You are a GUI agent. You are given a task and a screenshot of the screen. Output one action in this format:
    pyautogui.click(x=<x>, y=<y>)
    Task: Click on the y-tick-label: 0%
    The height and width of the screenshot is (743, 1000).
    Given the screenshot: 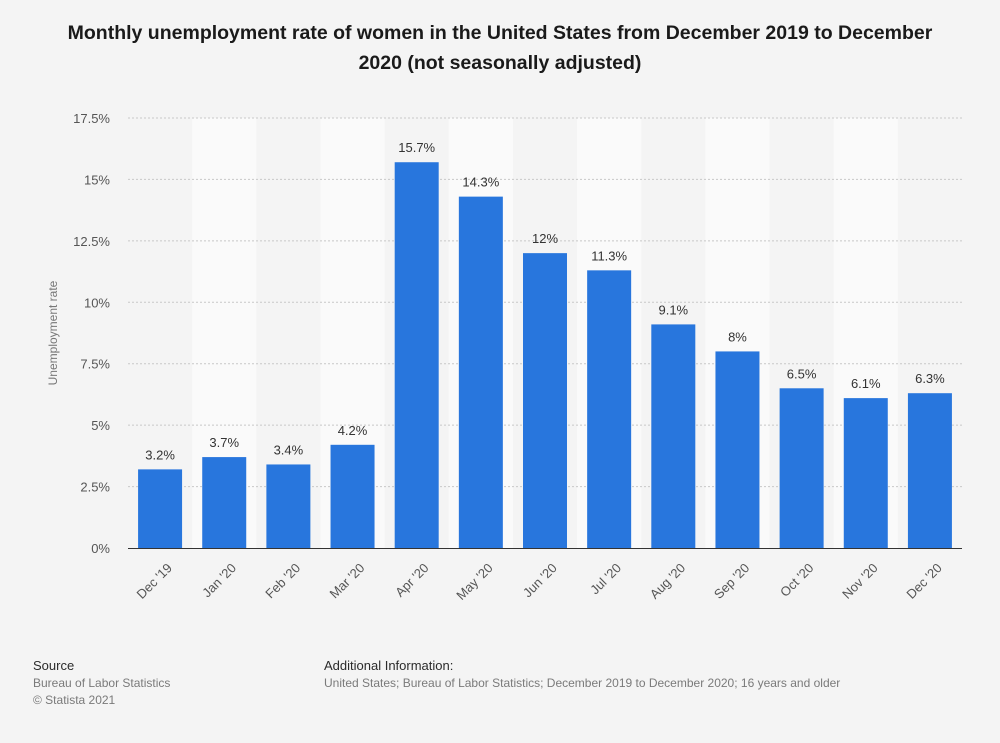 What is the action you would take?
    pyautogui.click(x=100, y=548)
    